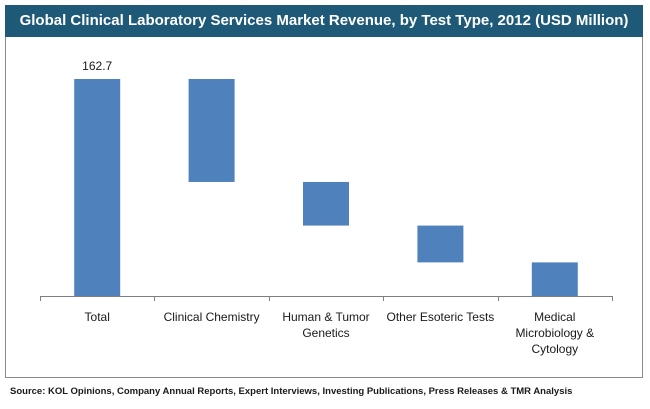  Describe the element at coordinates (211, 130) in the screenshot. I see `bar-clinical-chemistry` at that location.